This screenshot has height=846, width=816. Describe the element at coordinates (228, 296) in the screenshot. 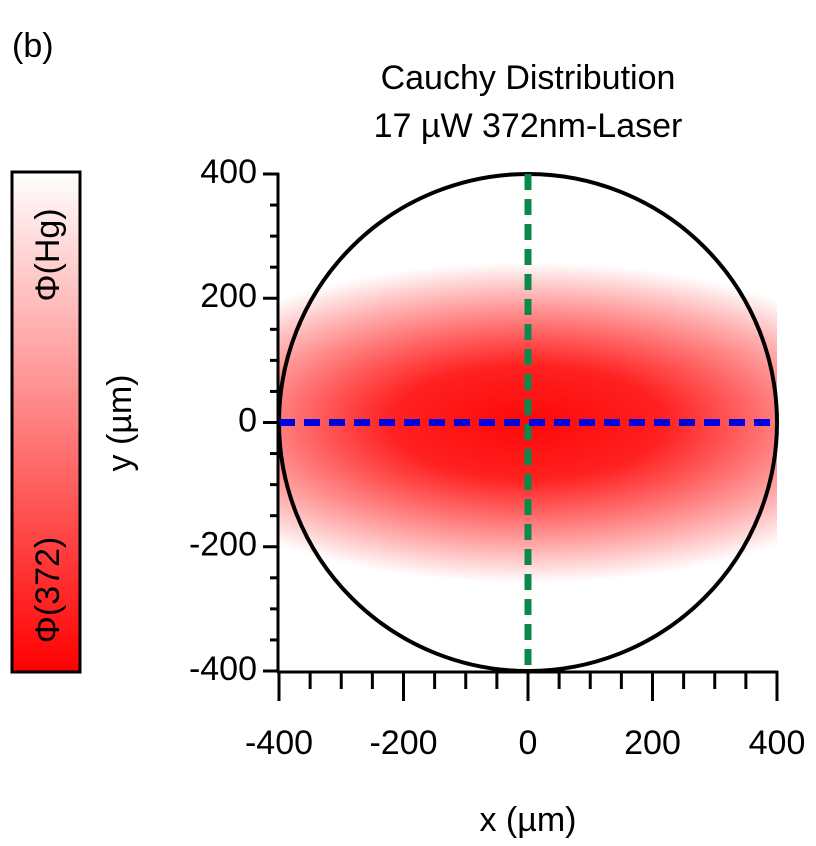

I see `y-tick-label: 200` at that location.